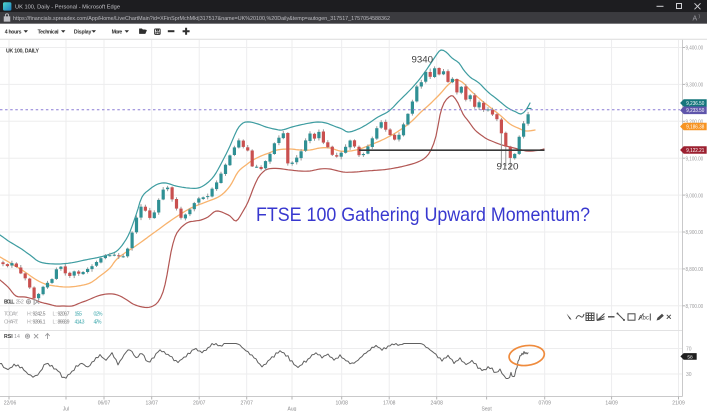  Describe the element at coordinates (486, 408) in the screenshot. I see `svg-text: Sept` at that location.